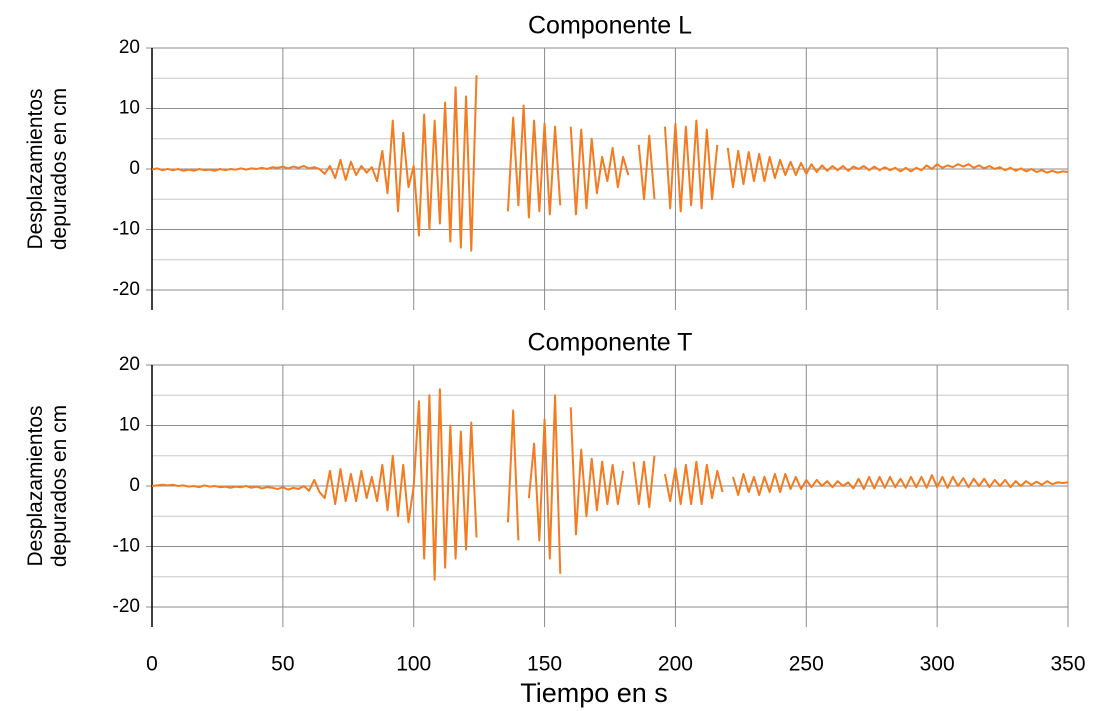 The image size is (1096, 711). What do you see at coordinates (413, 664) in the screenshot?
I see `x-tick-label: 100` at bounding box center [413, 664].